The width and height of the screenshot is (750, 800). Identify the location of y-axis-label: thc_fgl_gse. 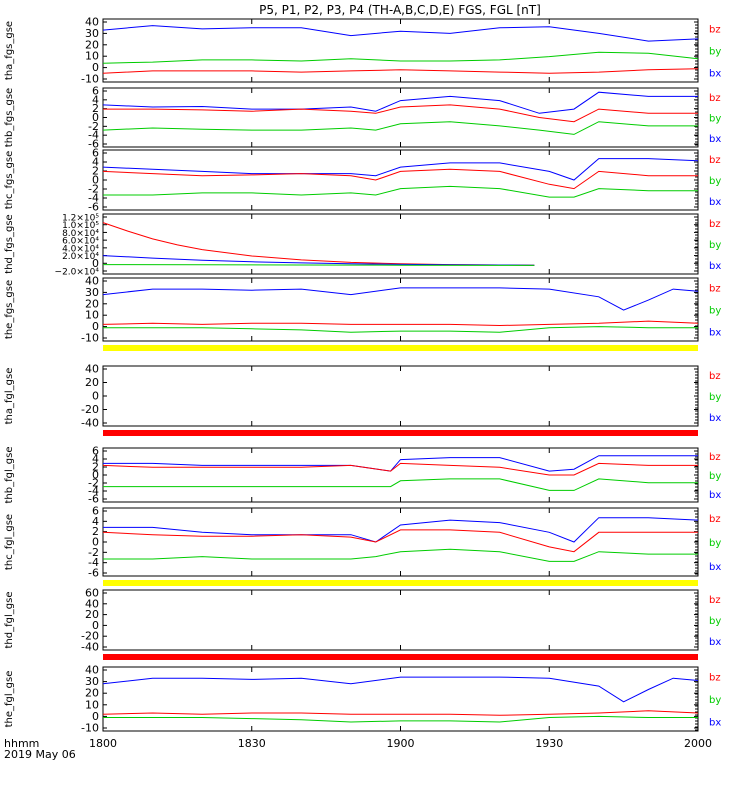
(9, 542).